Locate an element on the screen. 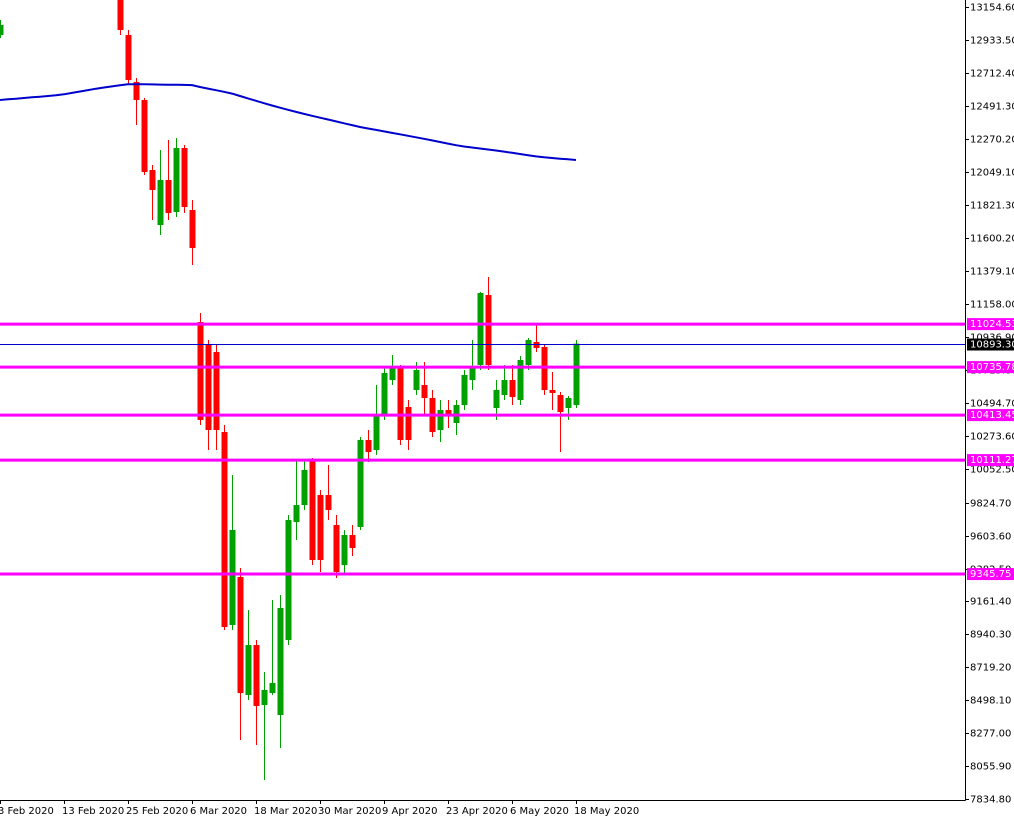 Image resolution: width=1014 pixels, height=819 pixels. y-tick-label: 12270.20 is located at coordinates (992, 140).